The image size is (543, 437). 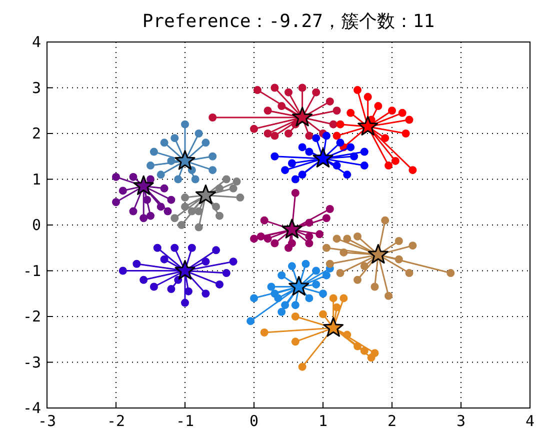 I want to click on y-tick-label: -2, so click(x=31, y=317).